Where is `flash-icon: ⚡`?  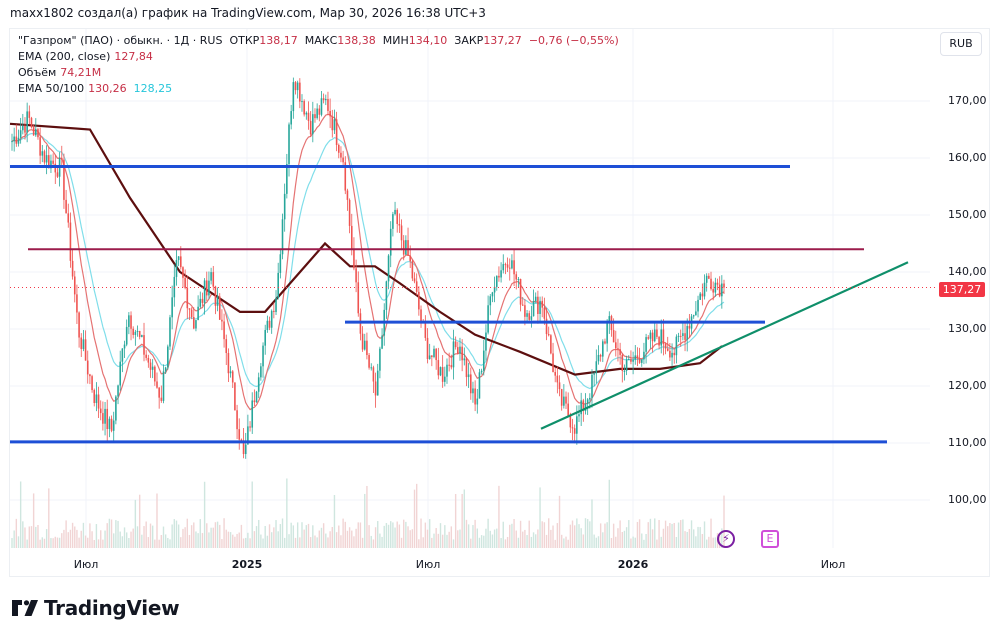 flash-icon: ⚡ is located at coordinates (726, 539).